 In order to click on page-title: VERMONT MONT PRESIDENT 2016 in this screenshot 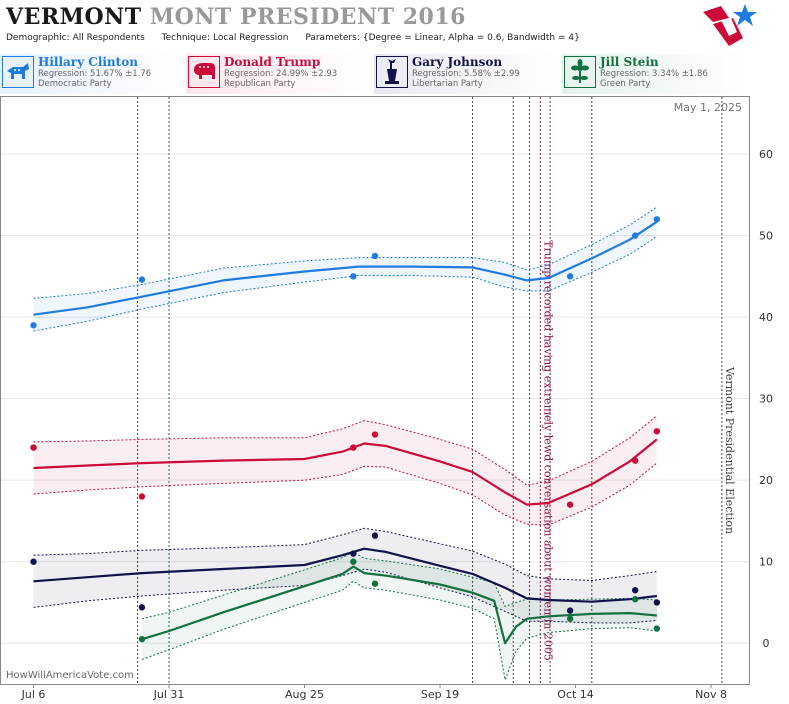, I will do `click(236, 17)`.